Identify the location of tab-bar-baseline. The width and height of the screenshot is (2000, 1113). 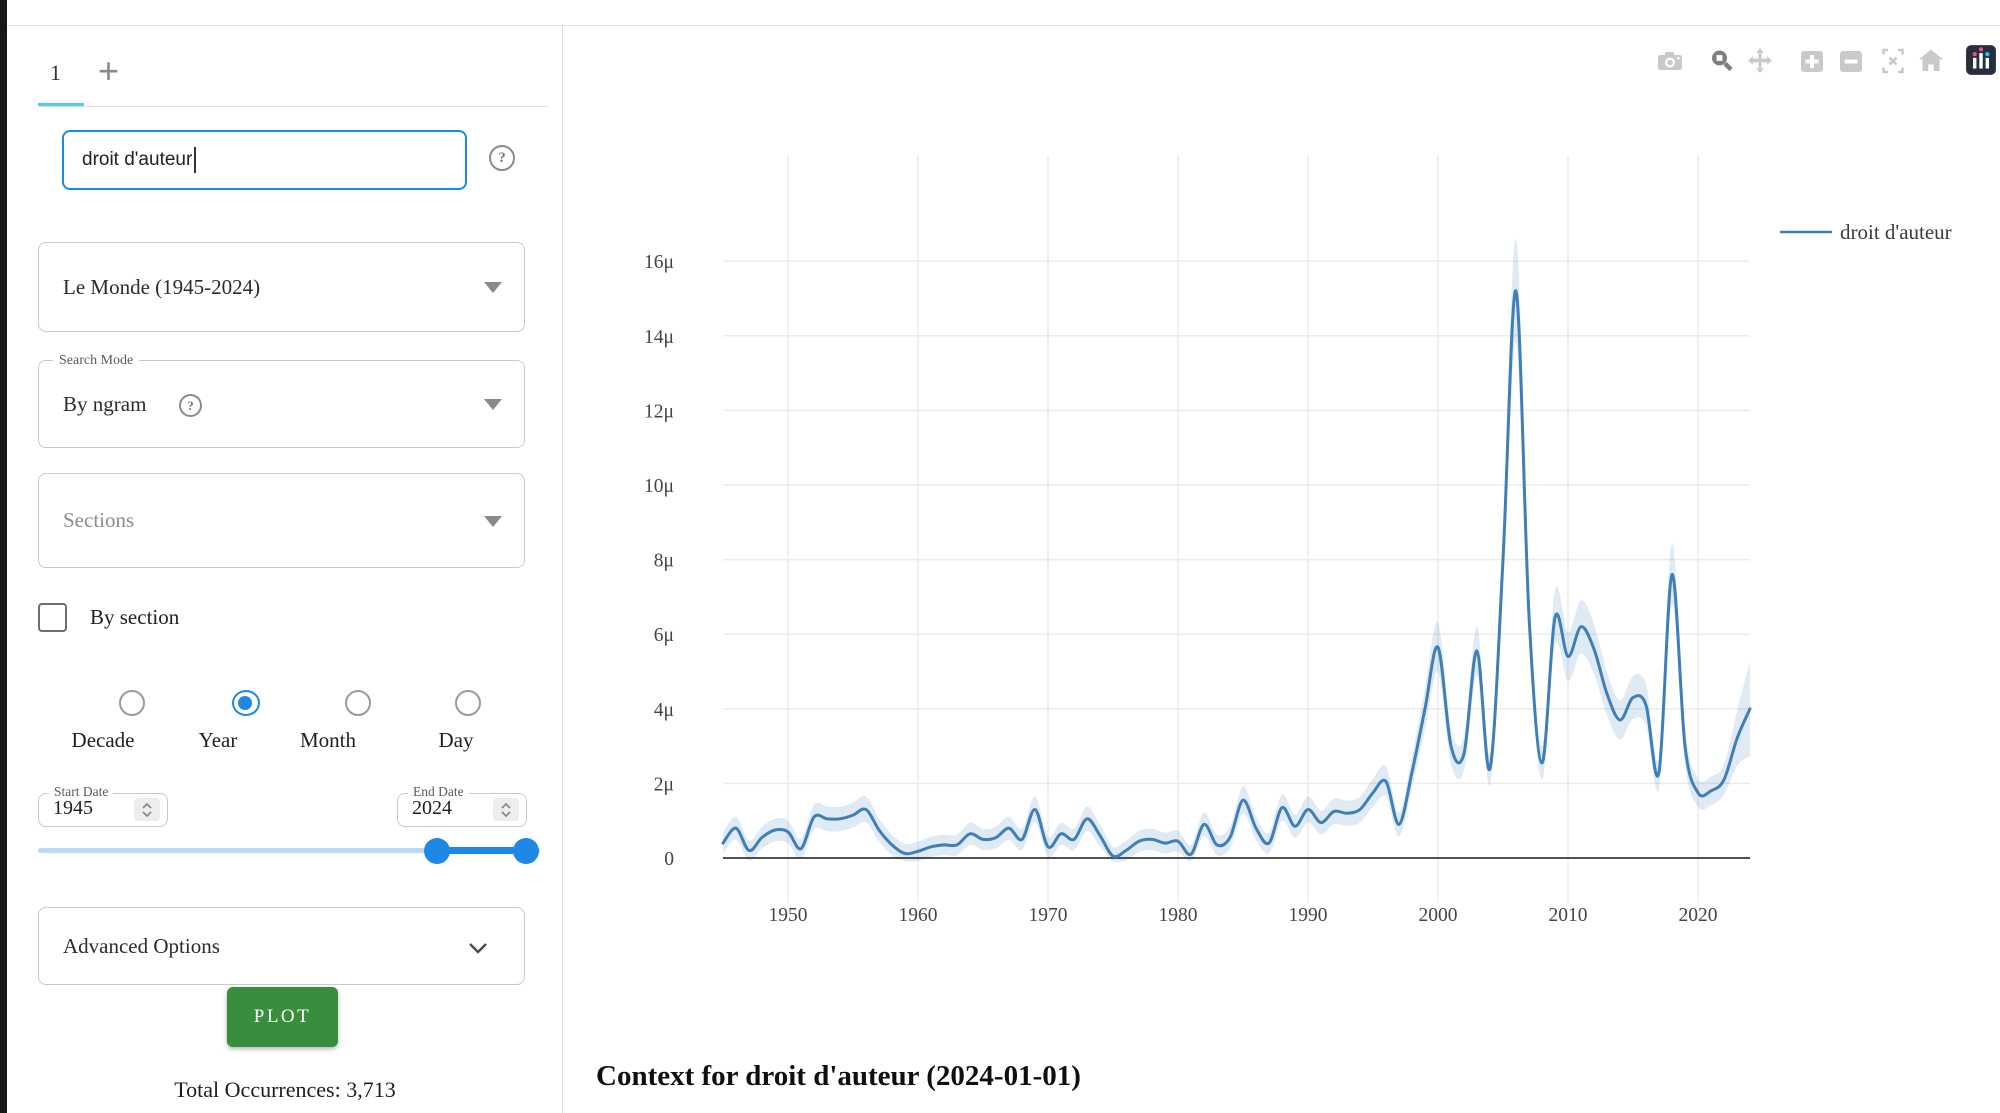
(293, 106).